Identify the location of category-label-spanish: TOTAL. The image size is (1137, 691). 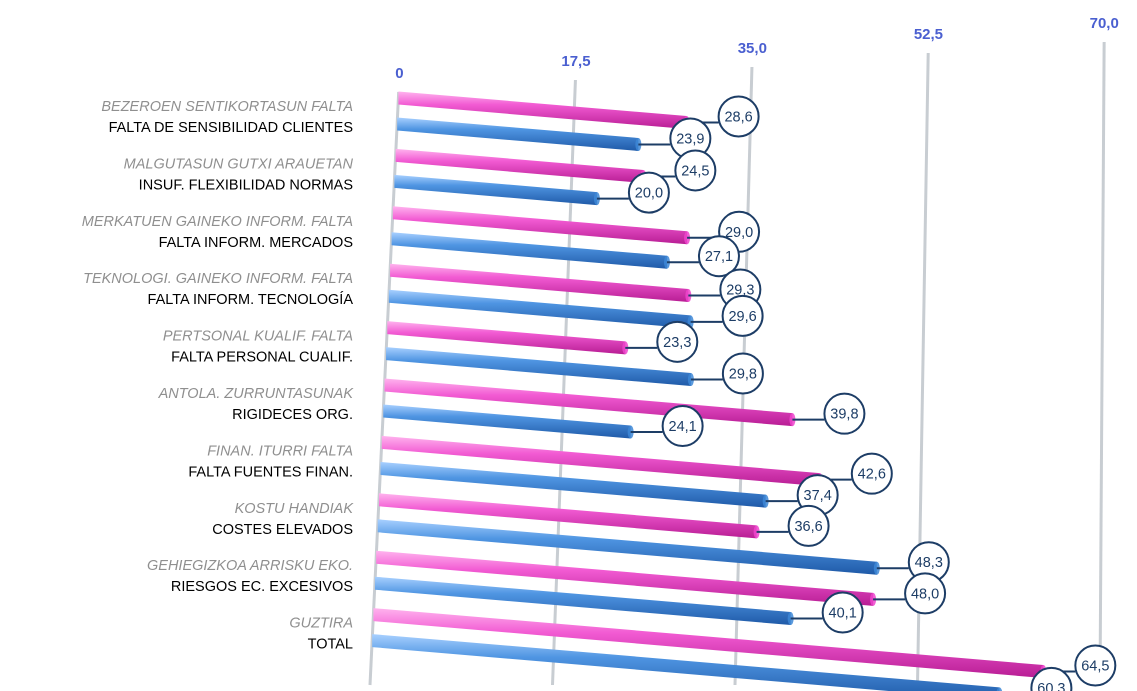
(330, 645).